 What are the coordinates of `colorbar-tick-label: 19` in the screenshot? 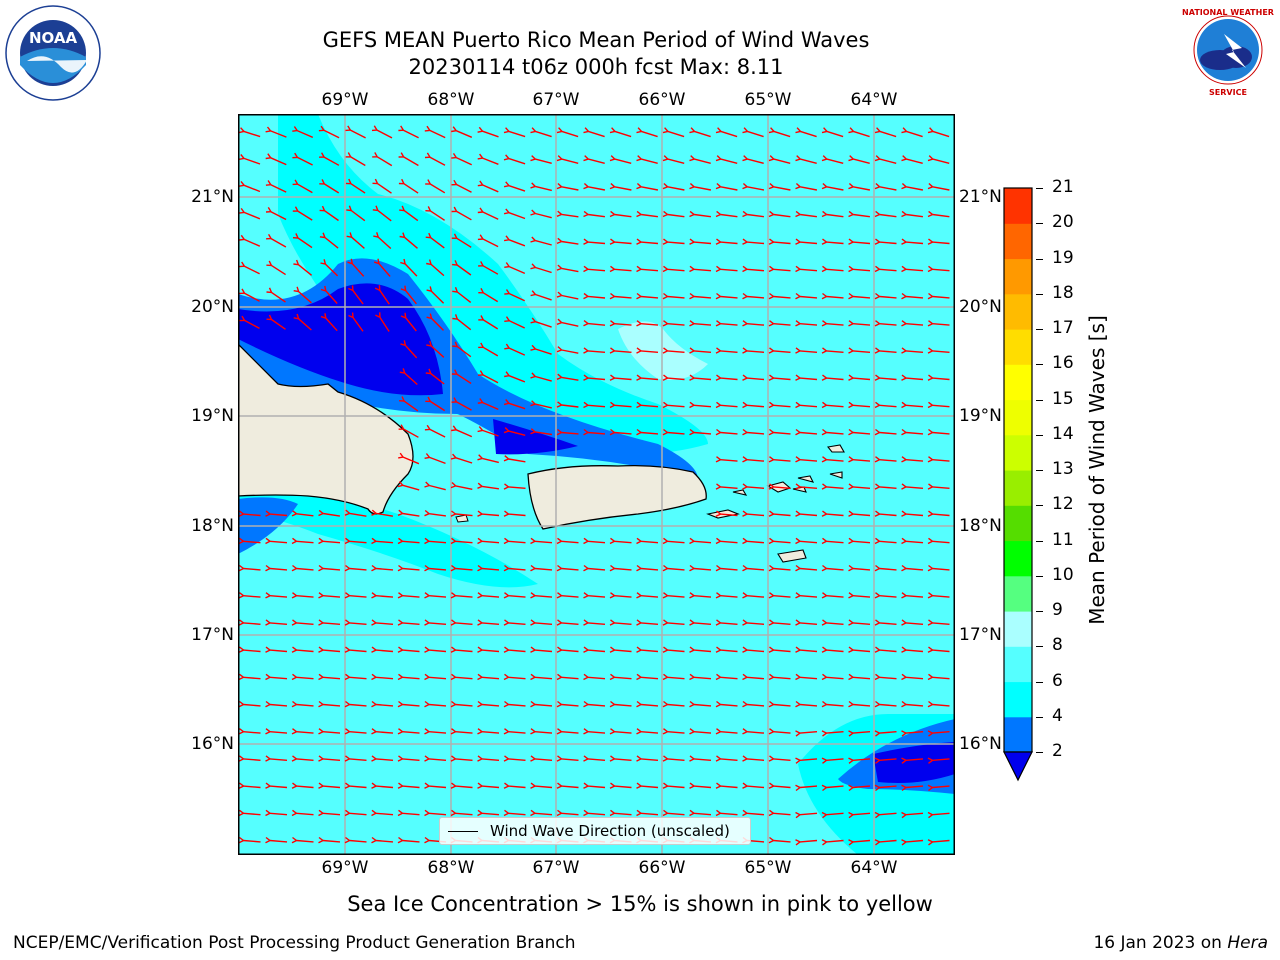 It's located at (1063, 257).